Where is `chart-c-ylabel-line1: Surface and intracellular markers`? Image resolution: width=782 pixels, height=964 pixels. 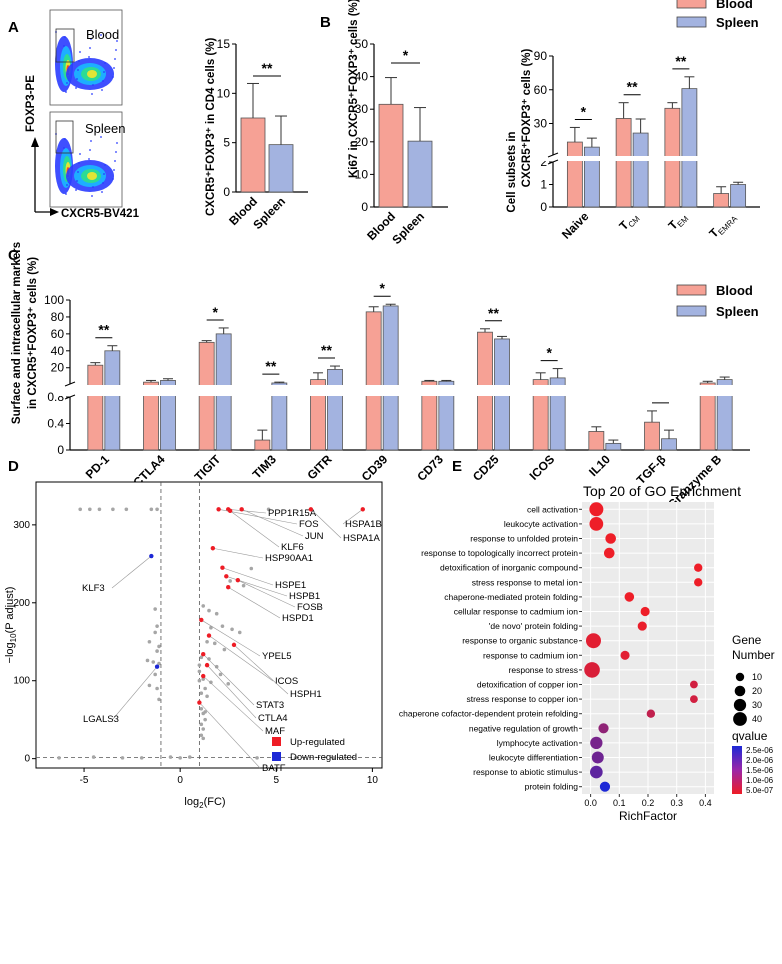
chart-c-ylabel-line1: Surface and intracellular markers is located at coordinates (17, 333).